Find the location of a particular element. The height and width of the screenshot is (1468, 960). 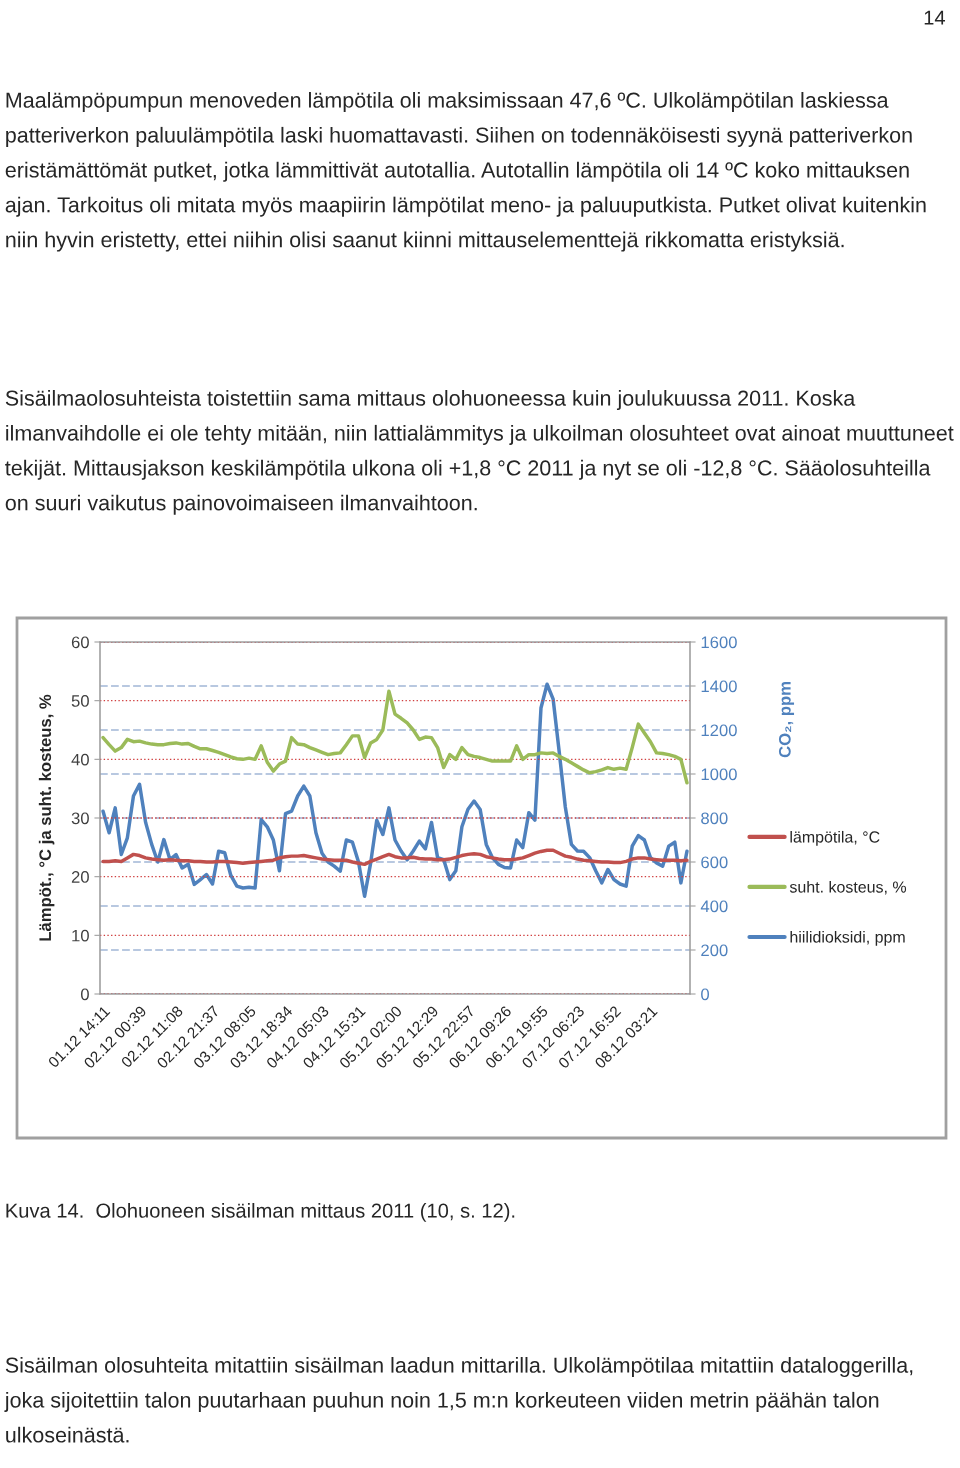

y-tick-label: 20 is located at coordinates (80, 877).